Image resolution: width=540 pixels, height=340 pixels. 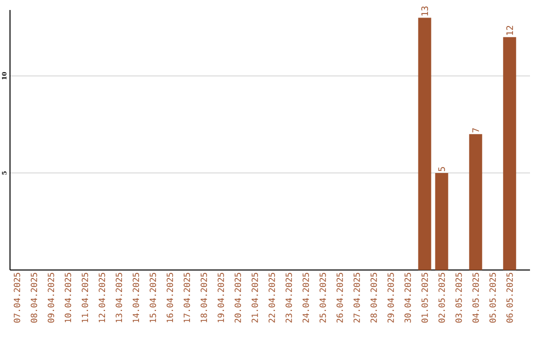 What do you see at coordinates (475, 130) in the screenshot?
I see `data-label: 7` at bounding box center [475, 130].